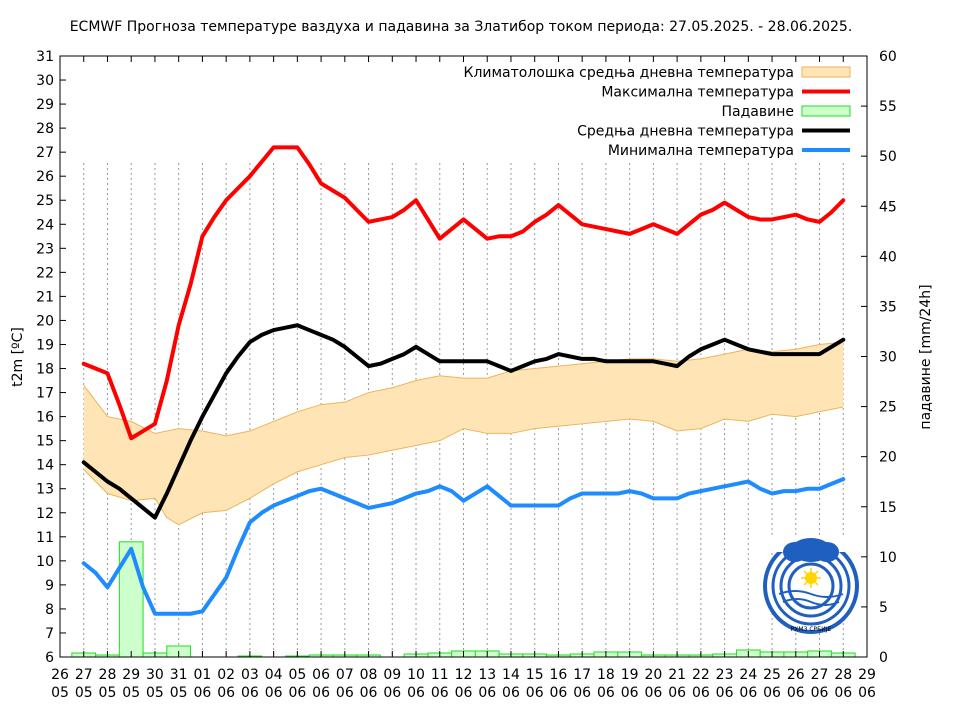 The image size is (976, 710). What do you see at coordinates (630, 675) in the screenshot?
I see `x-tick-label-day: 19` at bounding box center [630, 675].